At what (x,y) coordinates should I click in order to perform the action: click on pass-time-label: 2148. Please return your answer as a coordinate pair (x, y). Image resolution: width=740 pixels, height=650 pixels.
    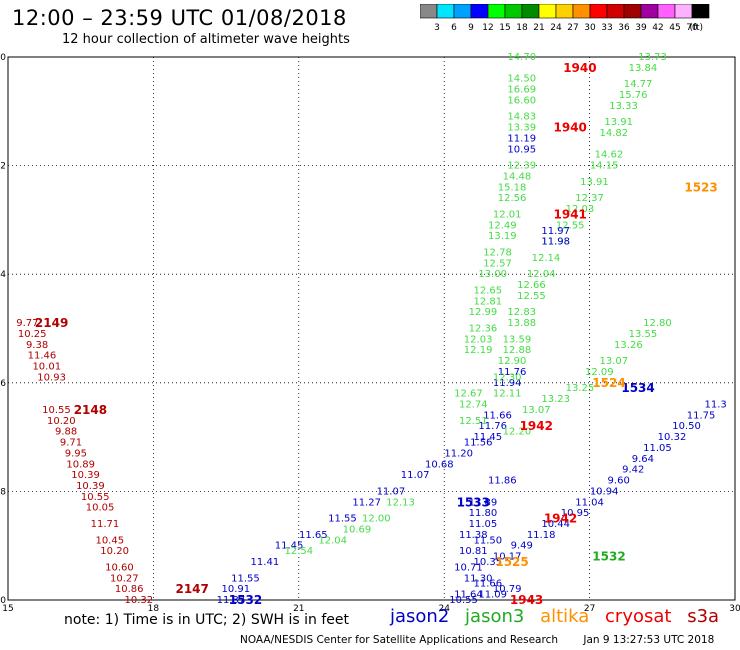
    Looking at the image, I should click on (90, 410).